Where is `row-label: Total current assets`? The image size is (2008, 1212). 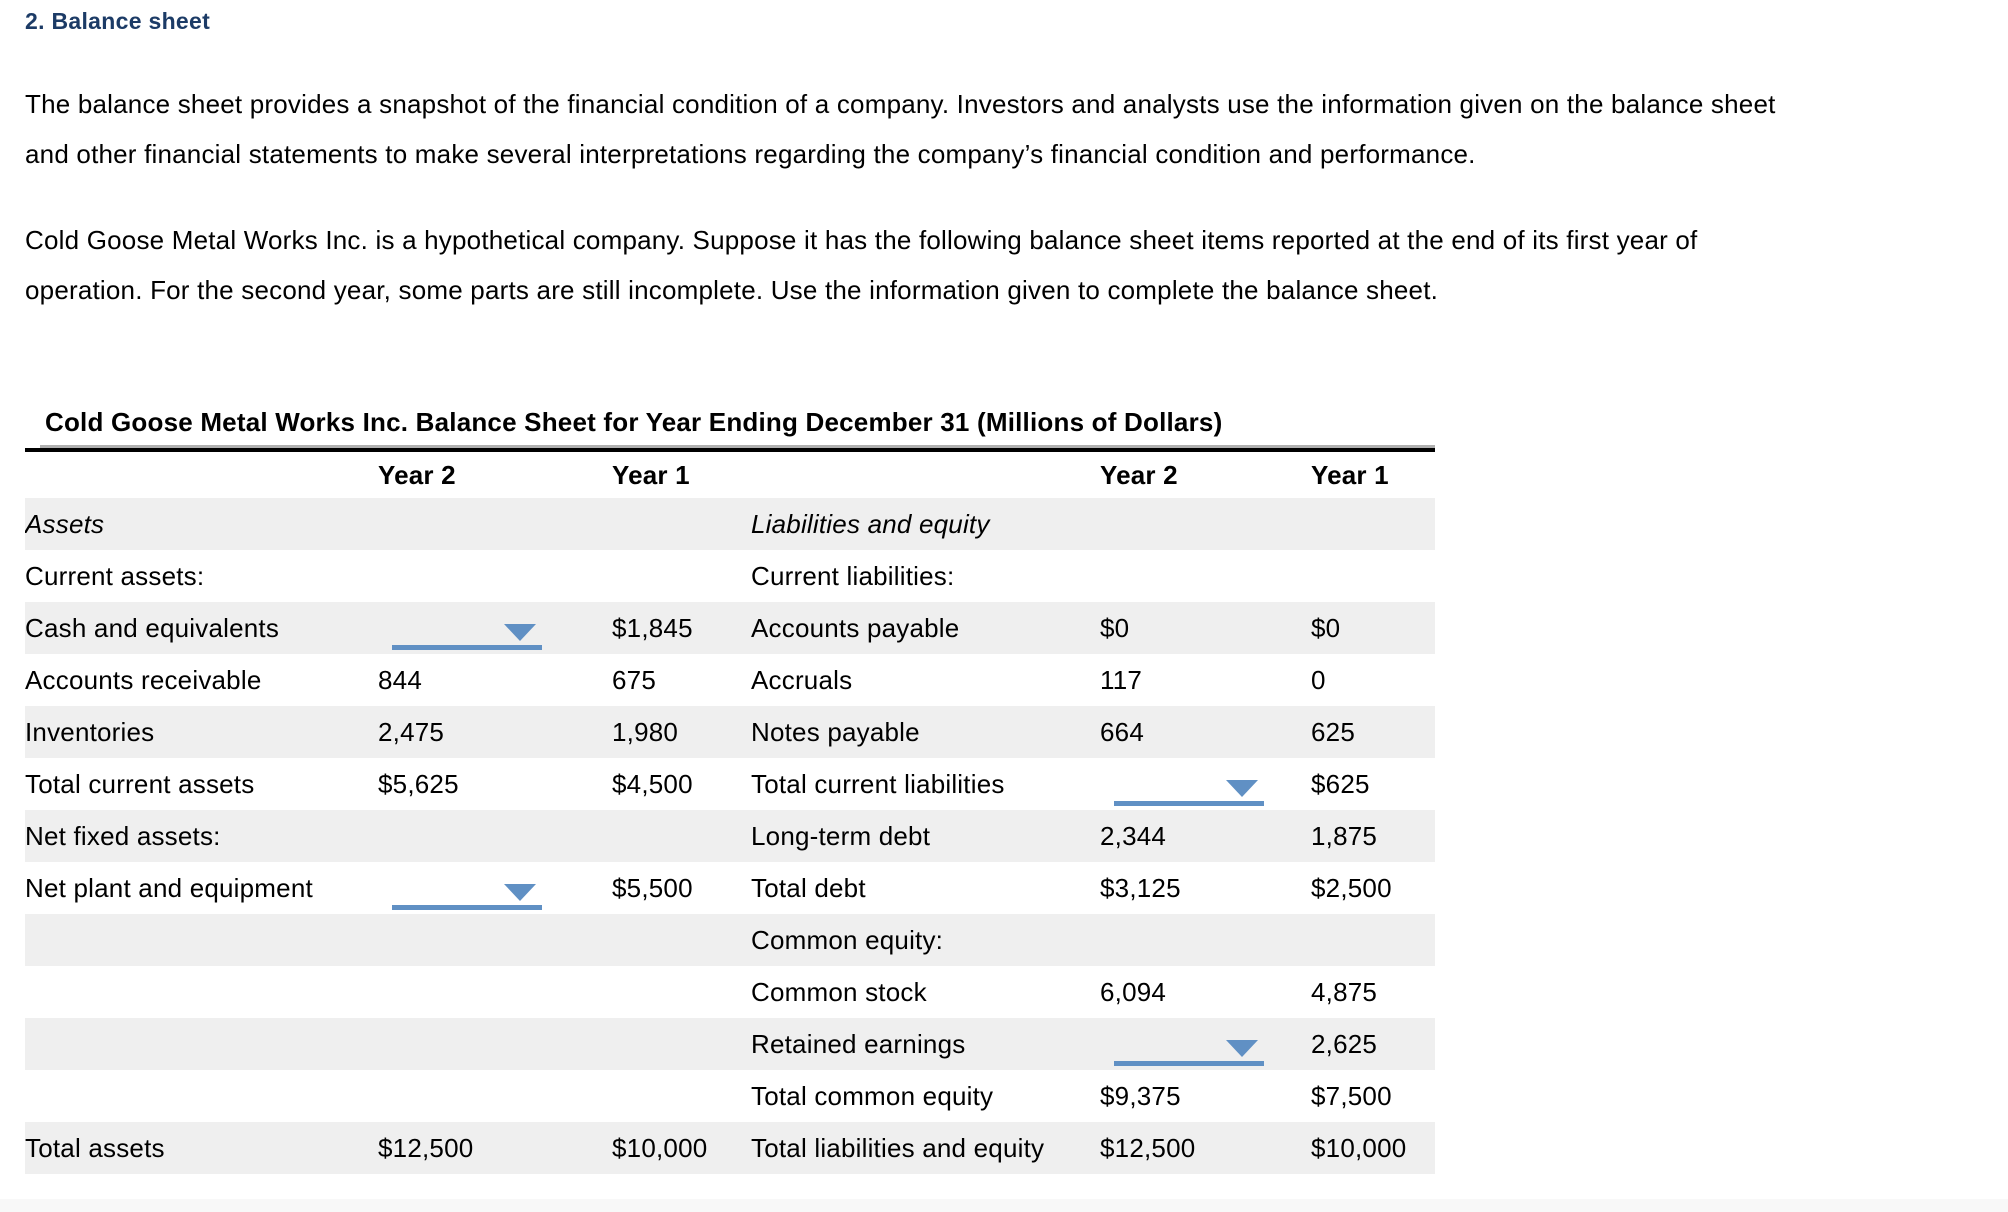 row-label: Total current assets is located at coordinates (140, 783).